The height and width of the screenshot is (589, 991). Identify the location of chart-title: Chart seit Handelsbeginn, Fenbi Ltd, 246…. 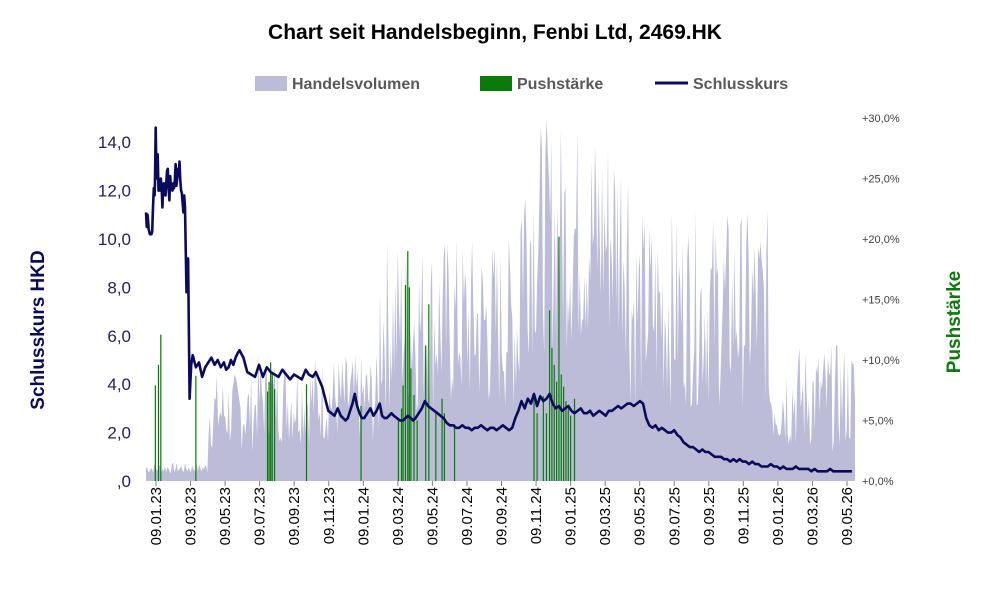
(495, 32).